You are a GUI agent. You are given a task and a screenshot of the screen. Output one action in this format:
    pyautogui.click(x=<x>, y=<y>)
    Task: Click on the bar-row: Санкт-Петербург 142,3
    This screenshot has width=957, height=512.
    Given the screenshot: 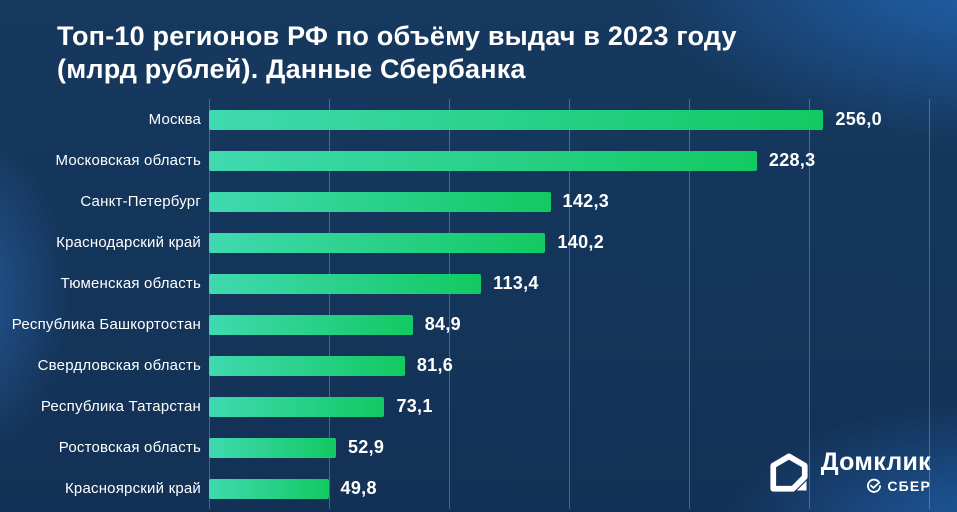 What is the action you would take?
    pyautogui.click(x=478, y=201)
    